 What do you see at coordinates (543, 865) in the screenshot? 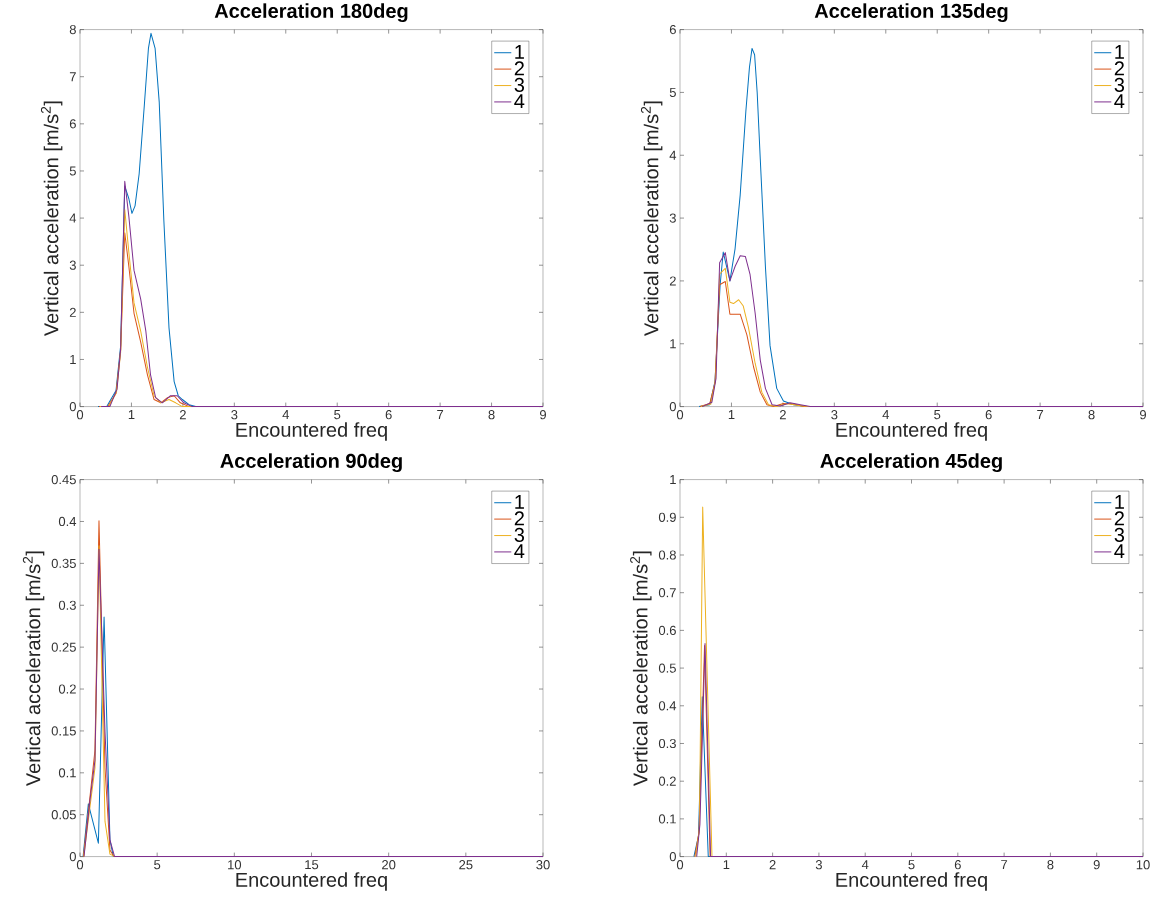
I see `x-tick-label: 30` at bounding box center [543, 865].